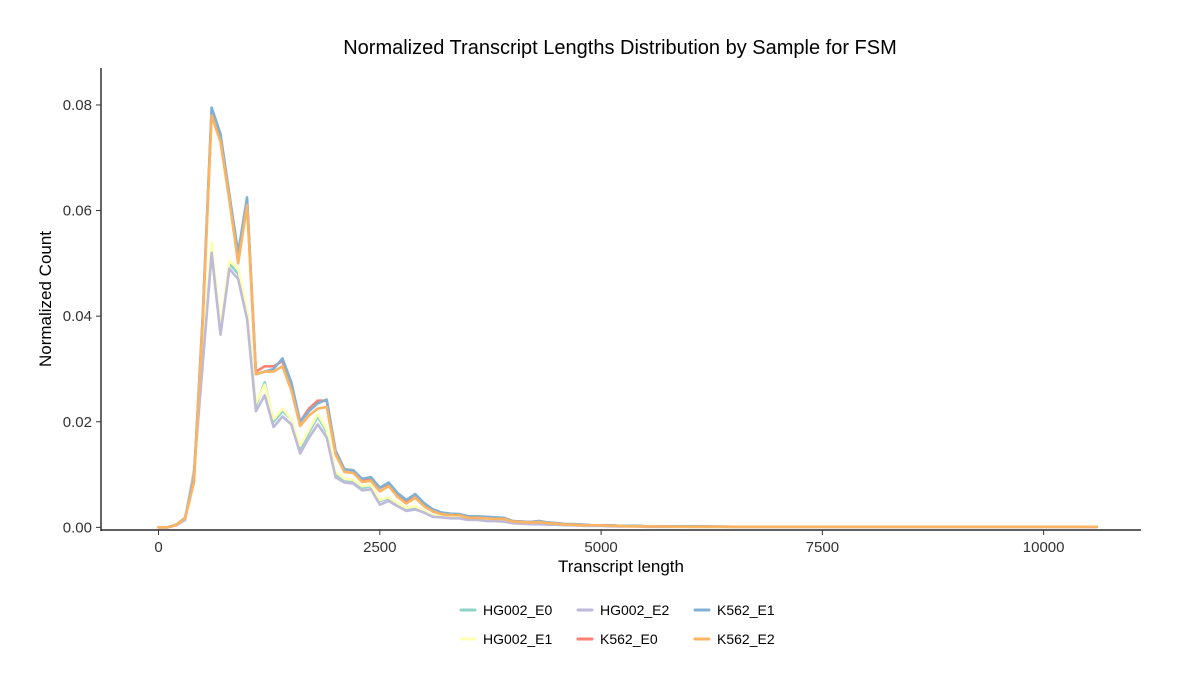 This screenshot has width=1184, height=682. What do you see at coordinates (77, 527) in the screenshot?
I see `y-tick-label: 0.00` at bounding box center [77, 527].